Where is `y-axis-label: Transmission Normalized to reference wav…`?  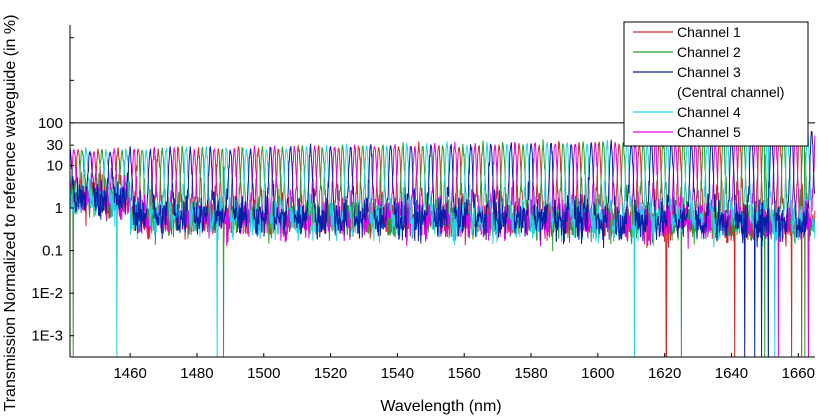
y-axis-label: Transmission Normalized to reference wav… is located at coordinates (10, 213).